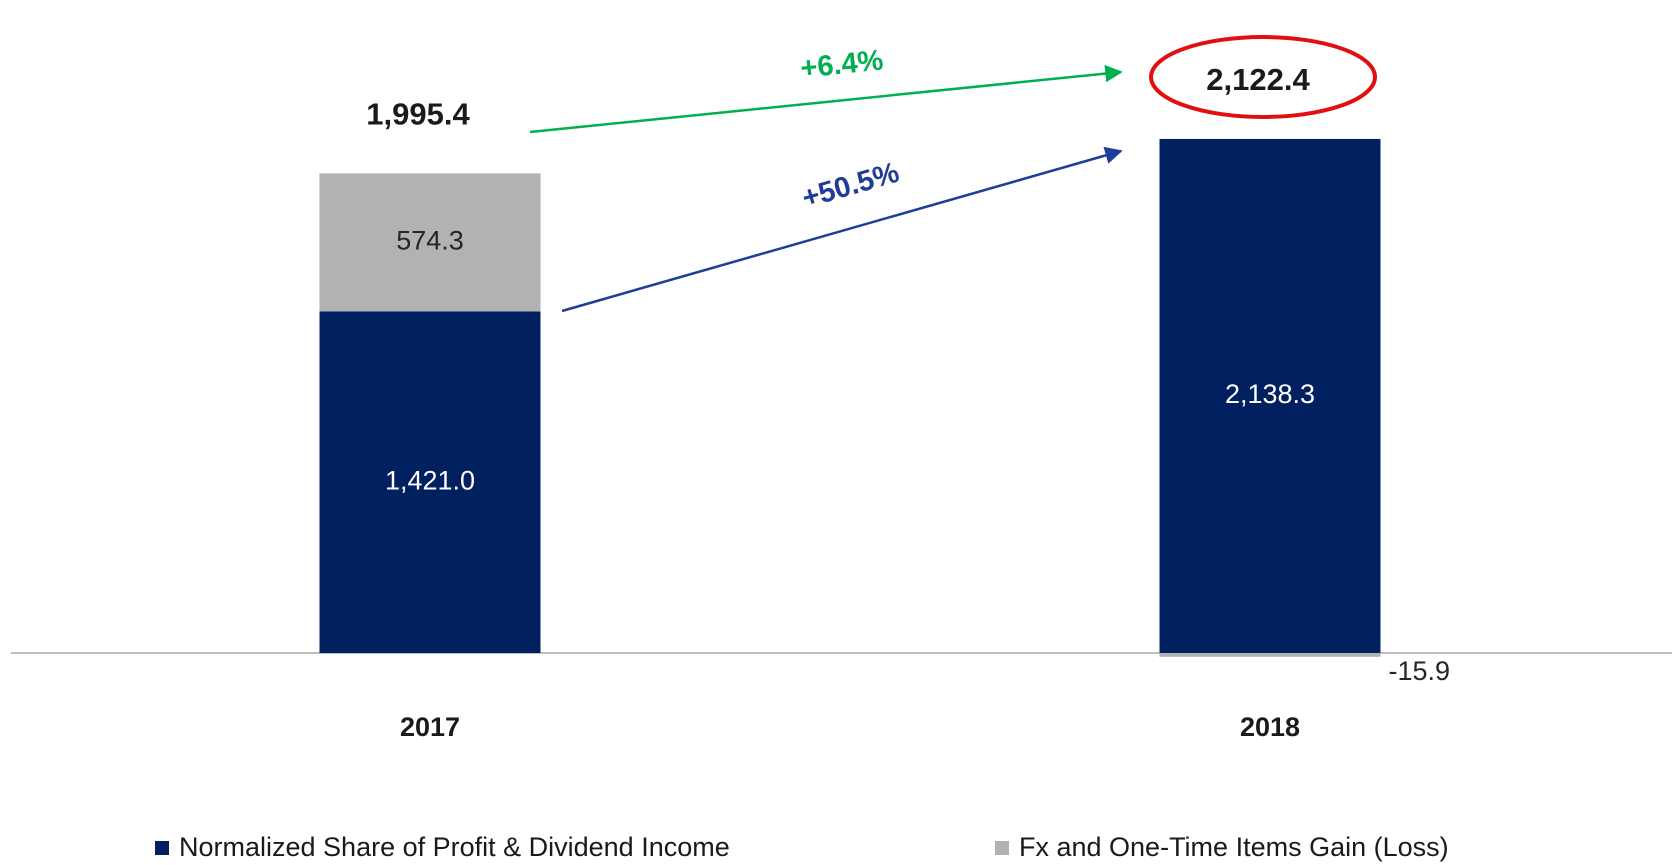 This screenshot has width=1672, height=865. I want to click on data-label: 2,138.3, so click(1270, 394).